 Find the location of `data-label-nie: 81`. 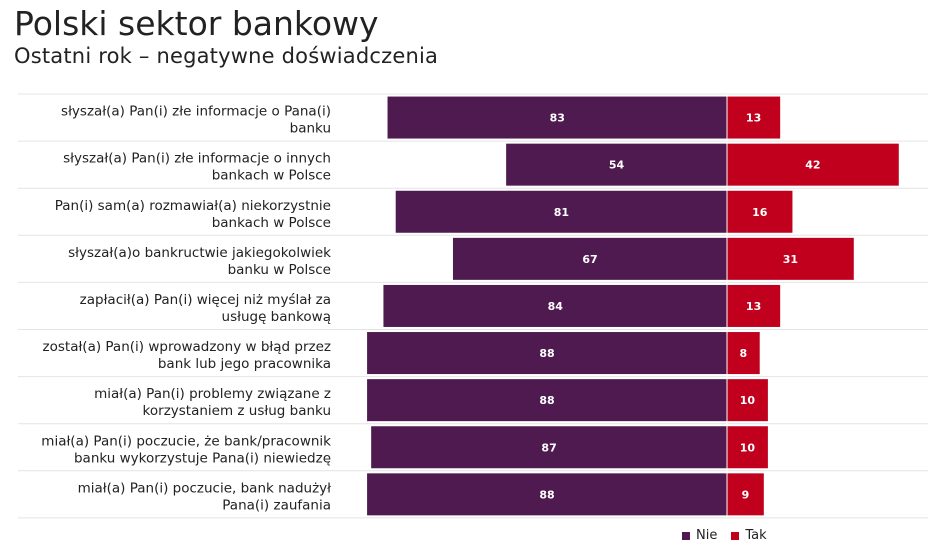

data-label-nie: 81 is located at coordinates (561, 212).